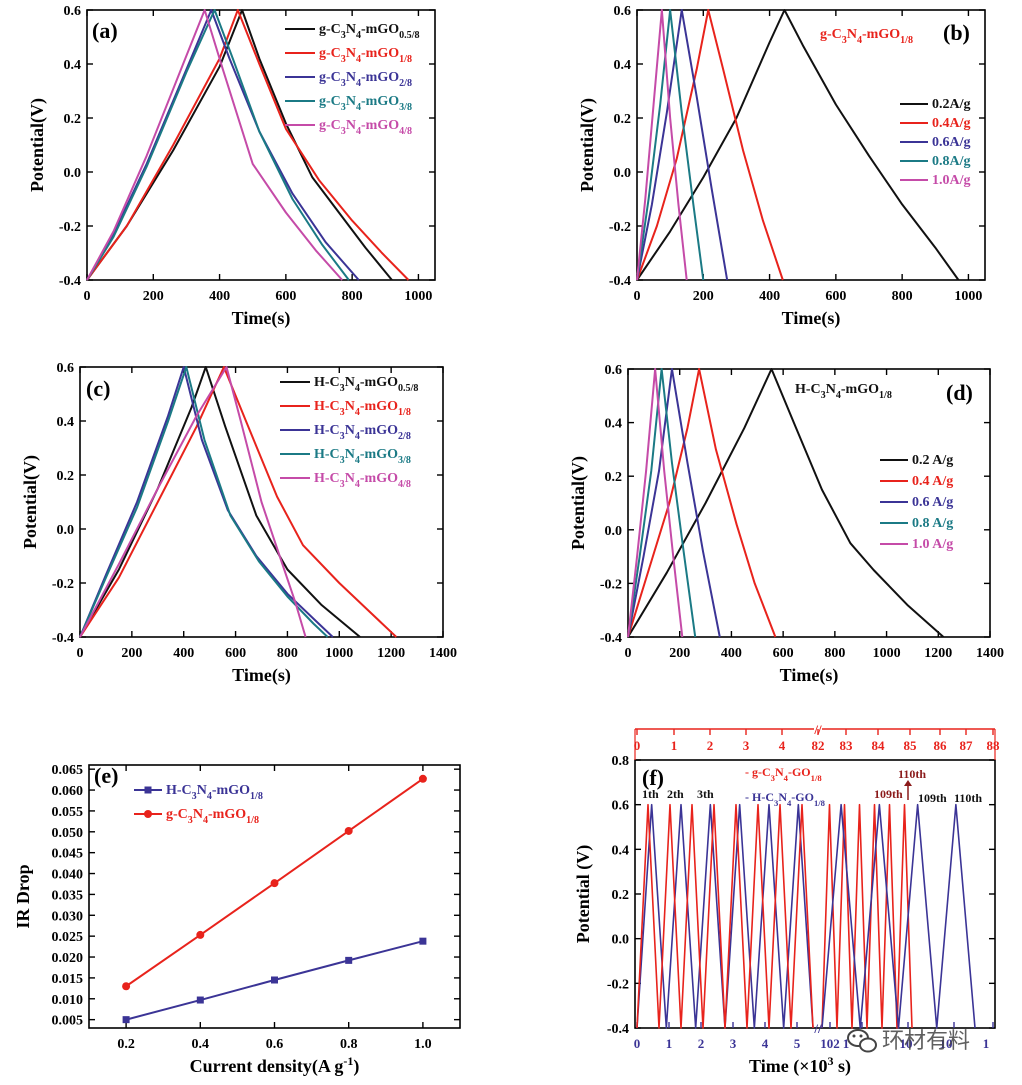 Image resolution: width=1022 pixels, height=1085 pixels. I want to click on sample-label: H-C3N4-mGO1/8, so click(843, 391).